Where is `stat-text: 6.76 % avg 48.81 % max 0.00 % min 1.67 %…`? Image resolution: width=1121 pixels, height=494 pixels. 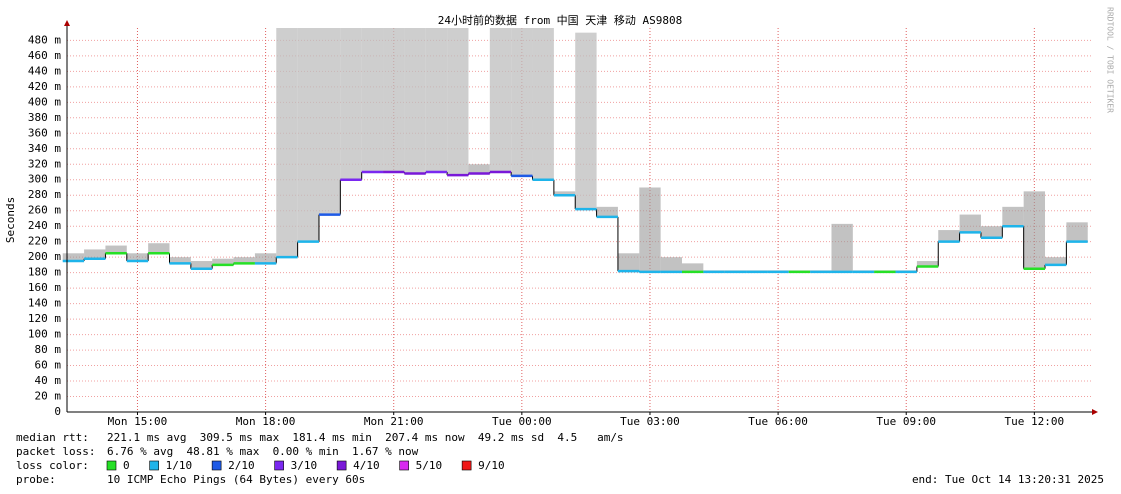
stat-text: 6.76 % avg 48.81 % max 0.00 % min 1.67 %… is located at coordinates (263, 451).